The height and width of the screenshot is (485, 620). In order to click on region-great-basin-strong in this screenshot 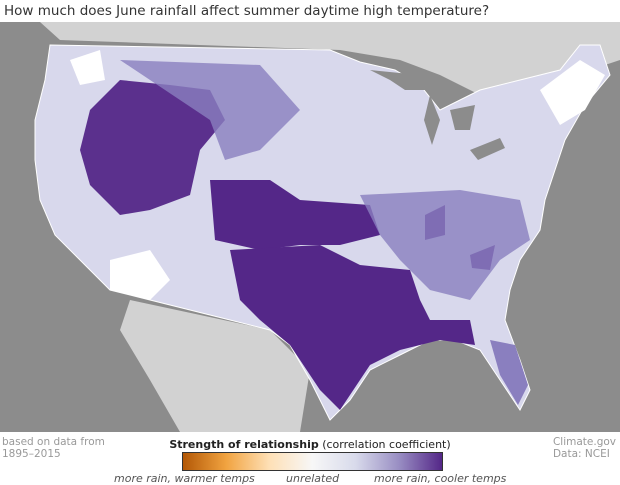, I will do `click(152, 147)`.